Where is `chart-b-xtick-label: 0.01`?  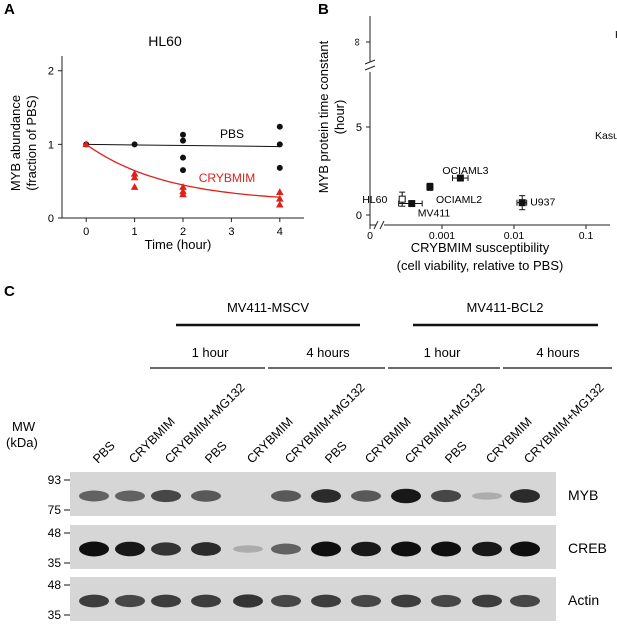
chart-b-xtick-label: 0.01 is located at coordinates (514, 236).